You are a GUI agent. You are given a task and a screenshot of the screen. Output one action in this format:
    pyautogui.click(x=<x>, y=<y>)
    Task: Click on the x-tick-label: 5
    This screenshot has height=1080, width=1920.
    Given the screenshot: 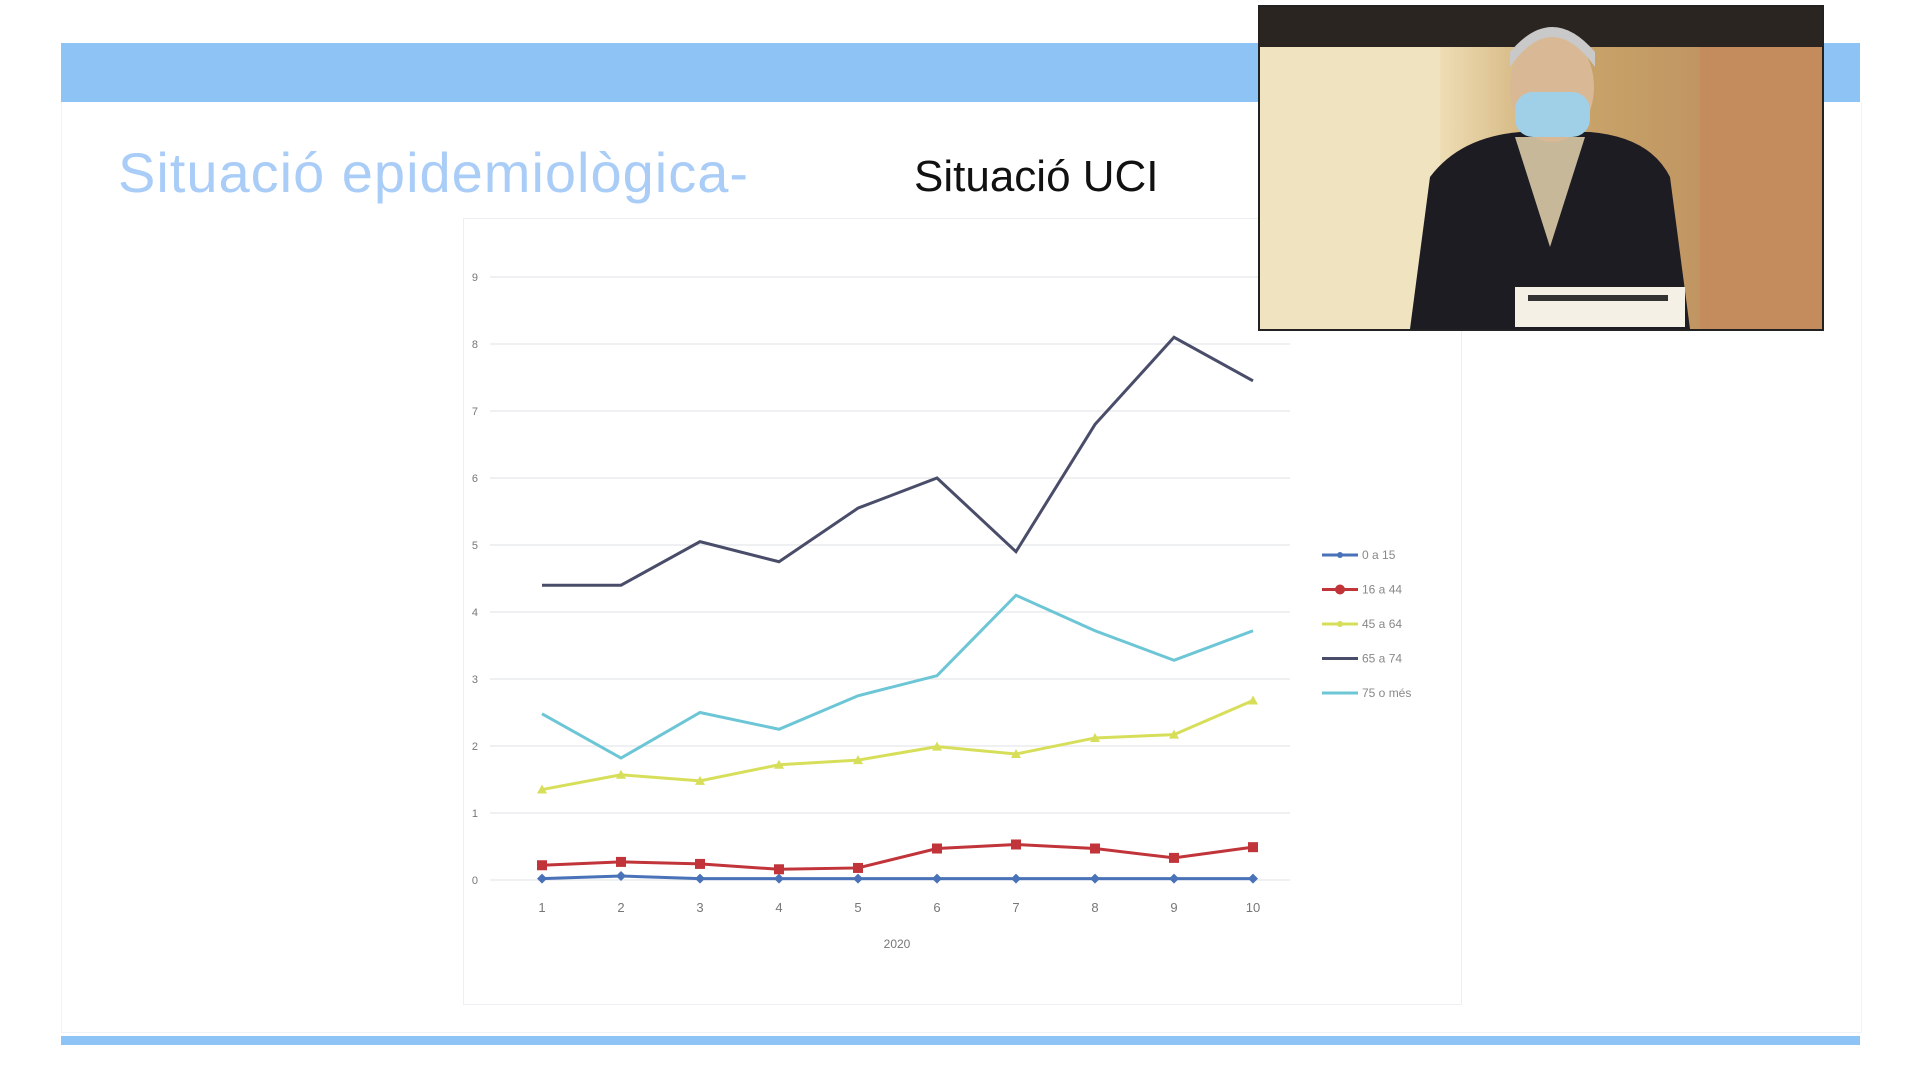 What is the action you would take?
    pyautogui.click(x=857, y=907)
    